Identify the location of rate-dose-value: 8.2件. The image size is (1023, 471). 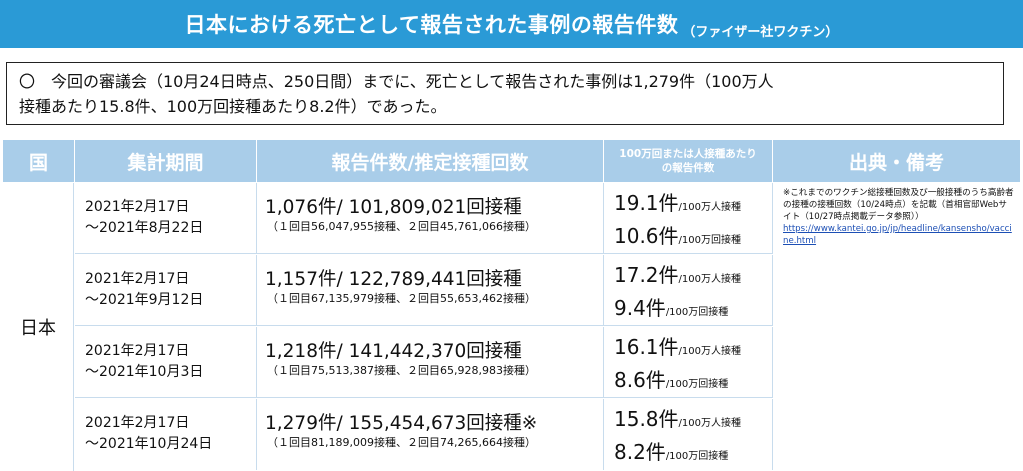
(640, 452).